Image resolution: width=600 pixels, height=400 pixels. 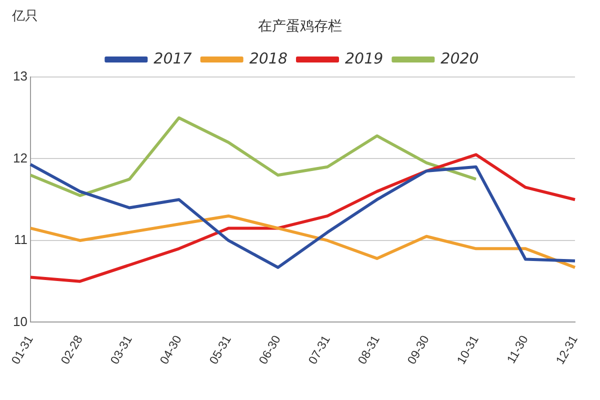 What do you see at coordinates (24, 16) in the screenshot?
I see `y-axis-title: 亿只` at bounding box center [24, 16].